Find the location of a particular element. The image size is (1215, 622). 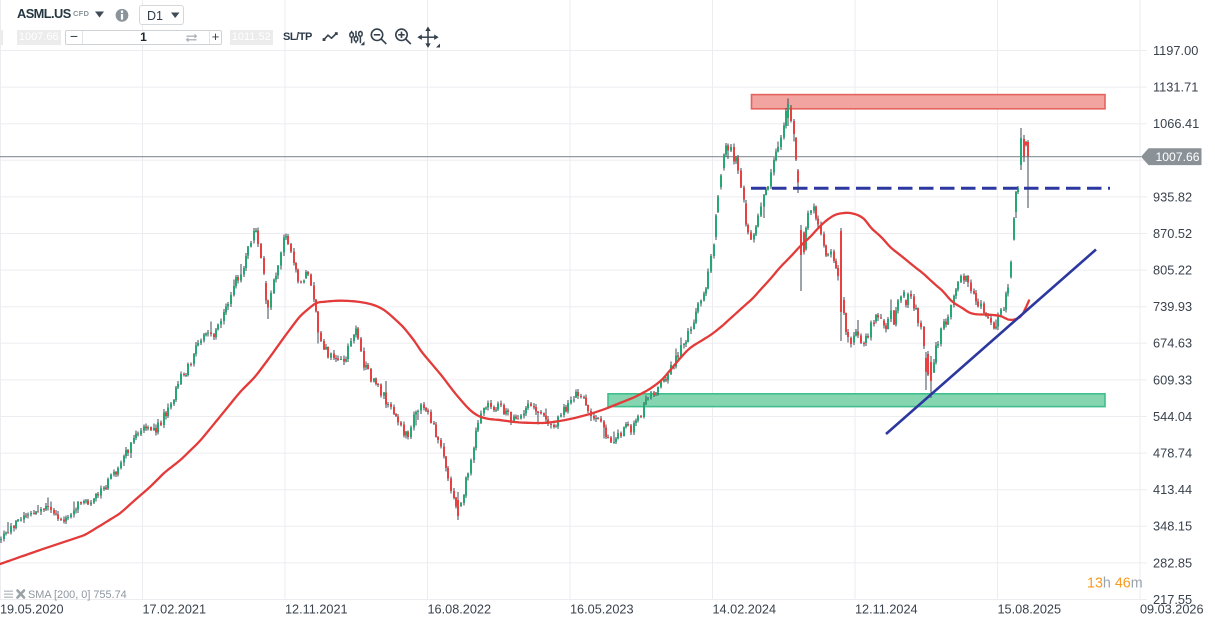

svg-text: 15.08.2025 is located at coordinates (1030, 610).